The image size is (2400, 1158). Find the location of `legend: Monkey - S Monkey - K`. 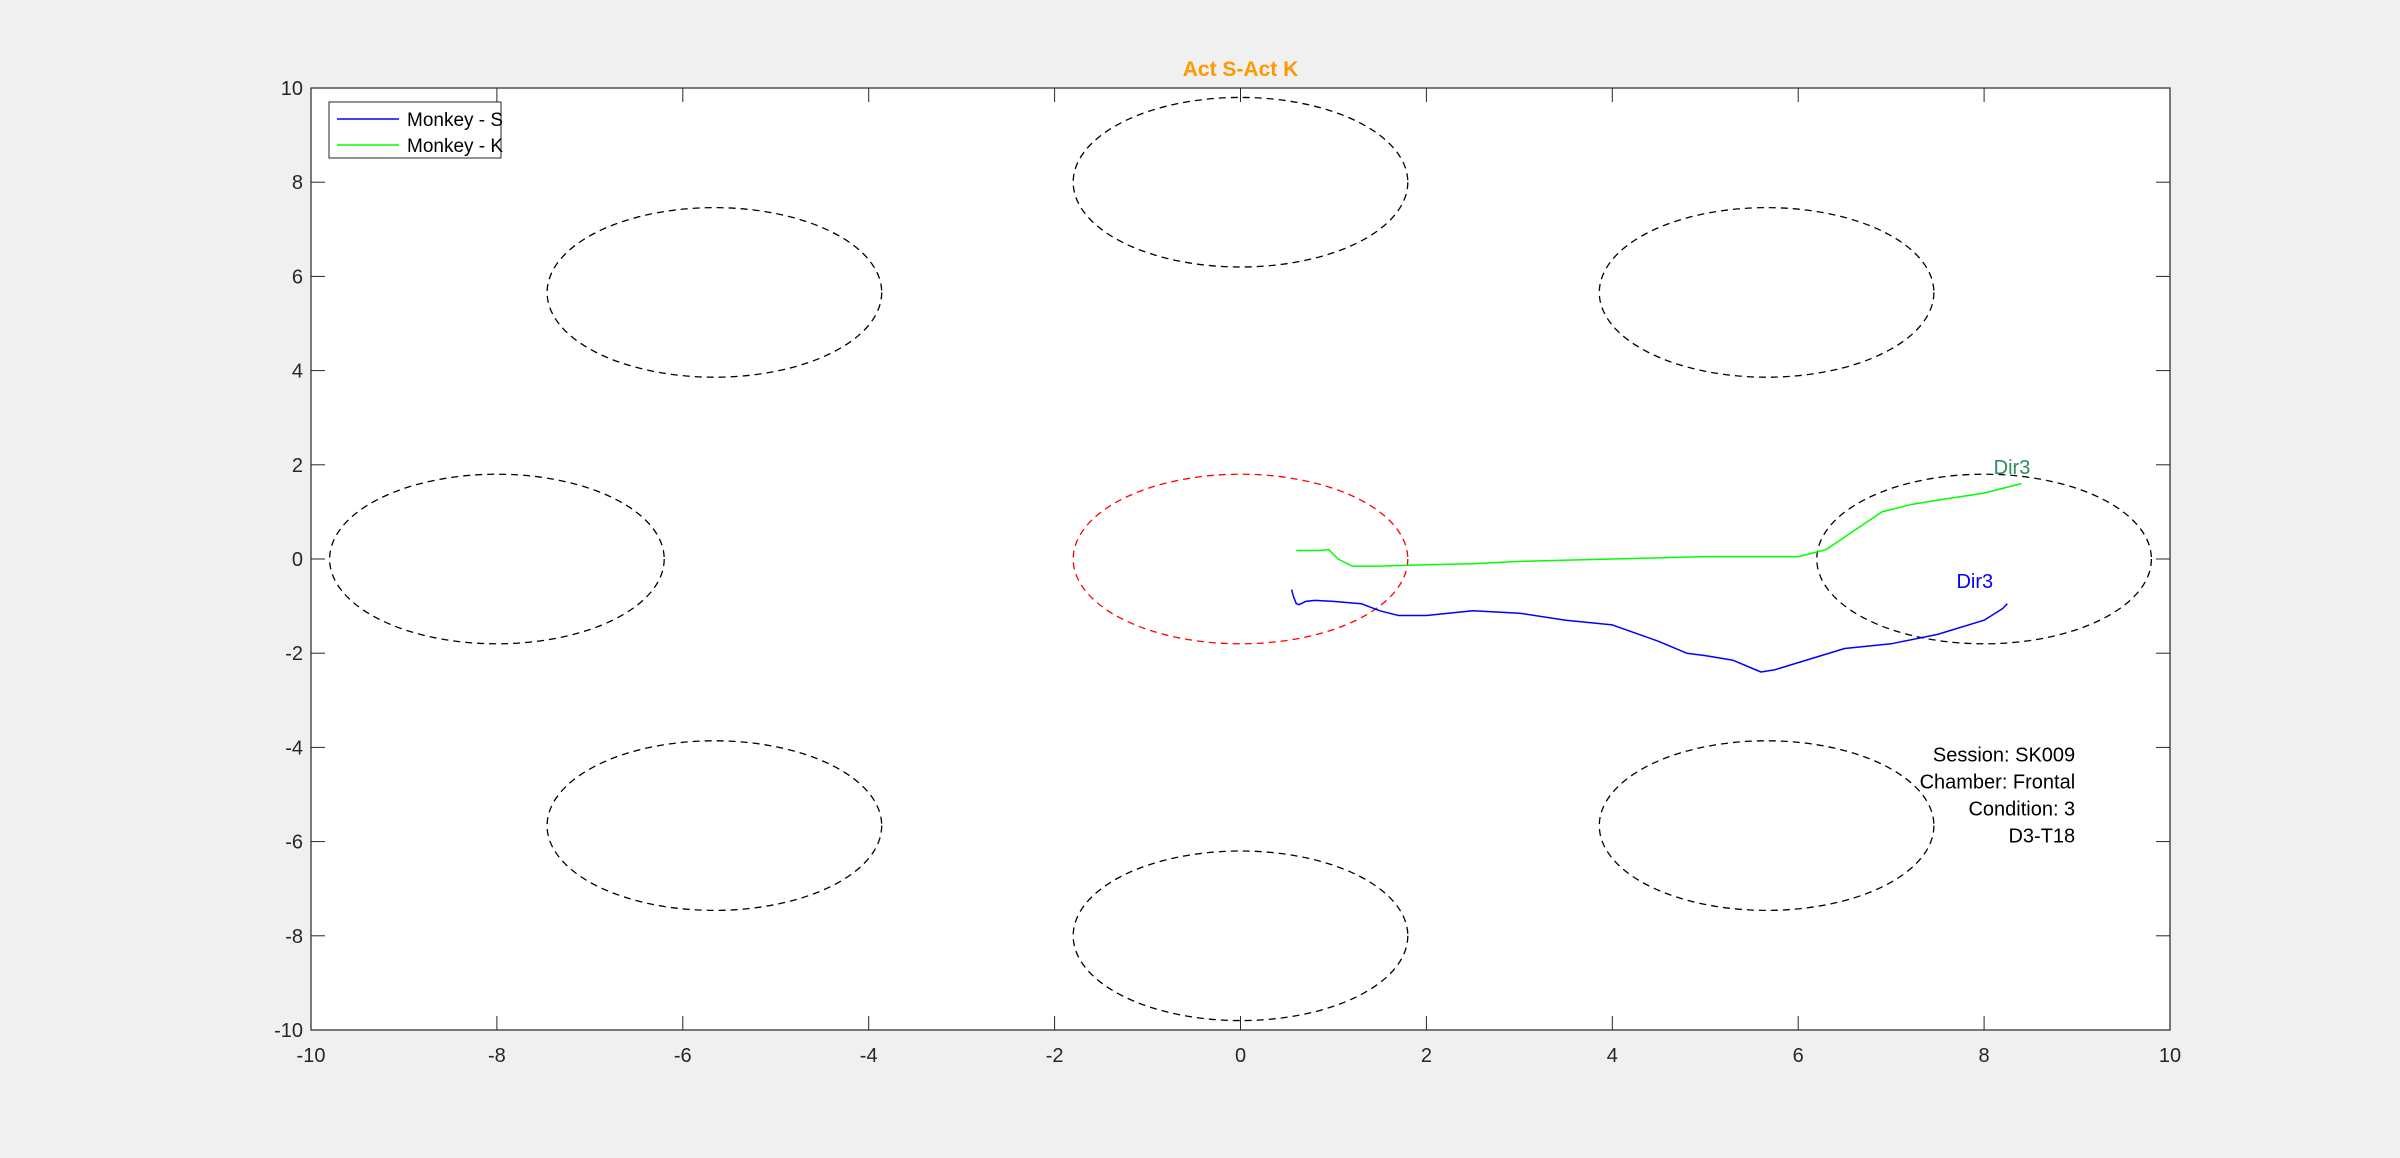

legend: Monkey - S Monkey - K is located at coordinates (415, 130).